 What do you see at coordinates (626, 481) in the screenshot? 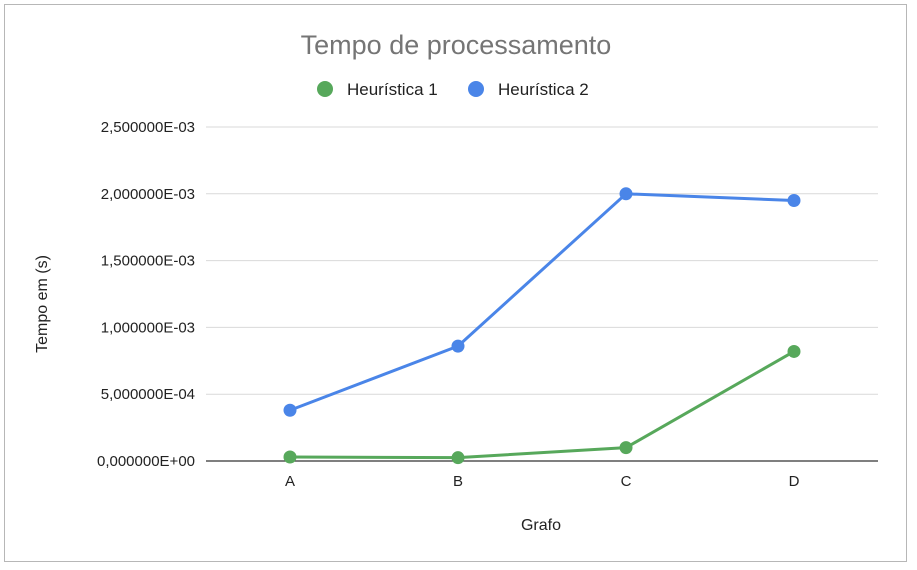
I see `x-tick-label: C` at bounding box center [626, 481].